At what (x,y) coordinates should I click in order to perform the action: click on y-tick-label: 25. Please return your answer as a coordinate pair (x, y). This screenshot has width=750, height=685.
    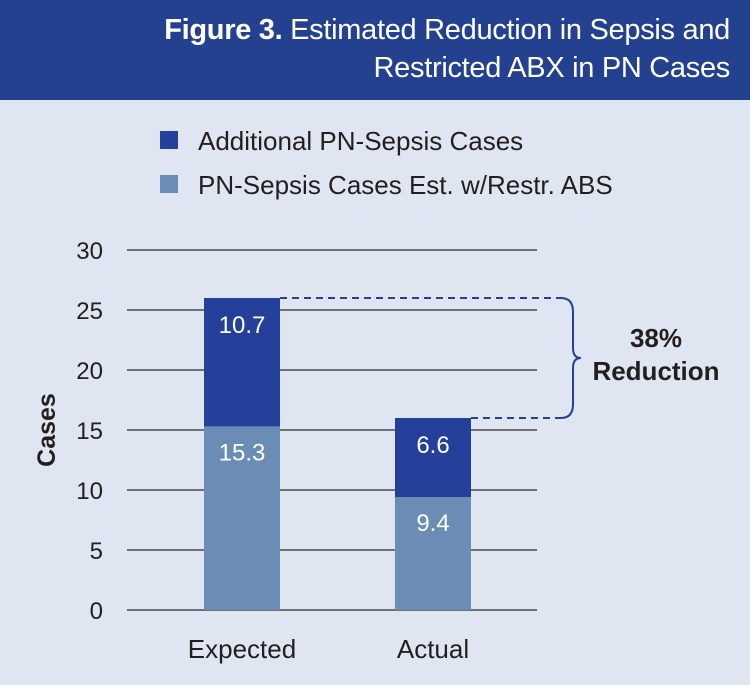
    Looking at the image, I should click on (89, 311).